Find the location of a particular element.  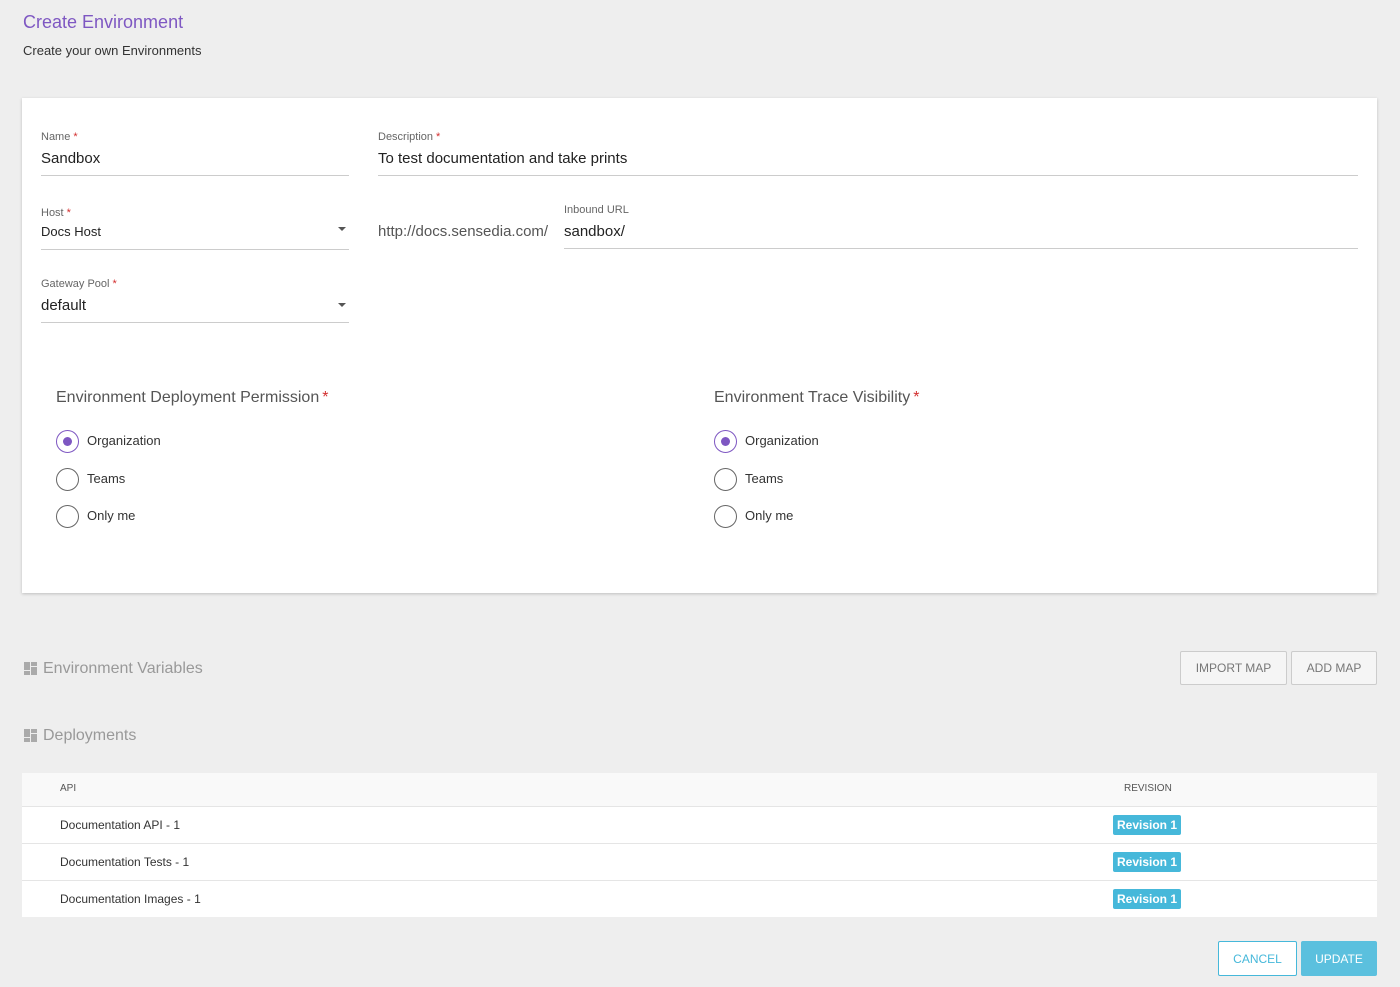

column-header: API is located at coordinates (68, 788).